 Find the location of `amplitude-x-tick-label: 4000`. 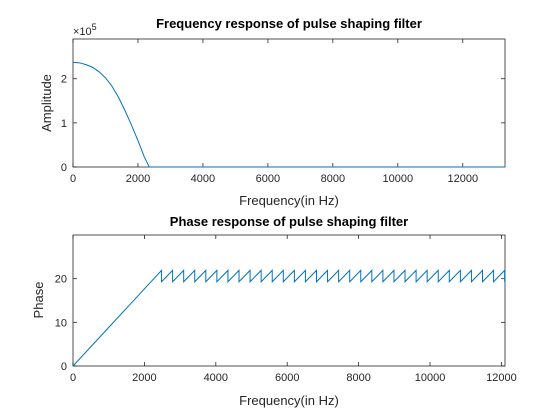

amplitude-x-tick-label: 4000 is located at coordinates (203, 179).